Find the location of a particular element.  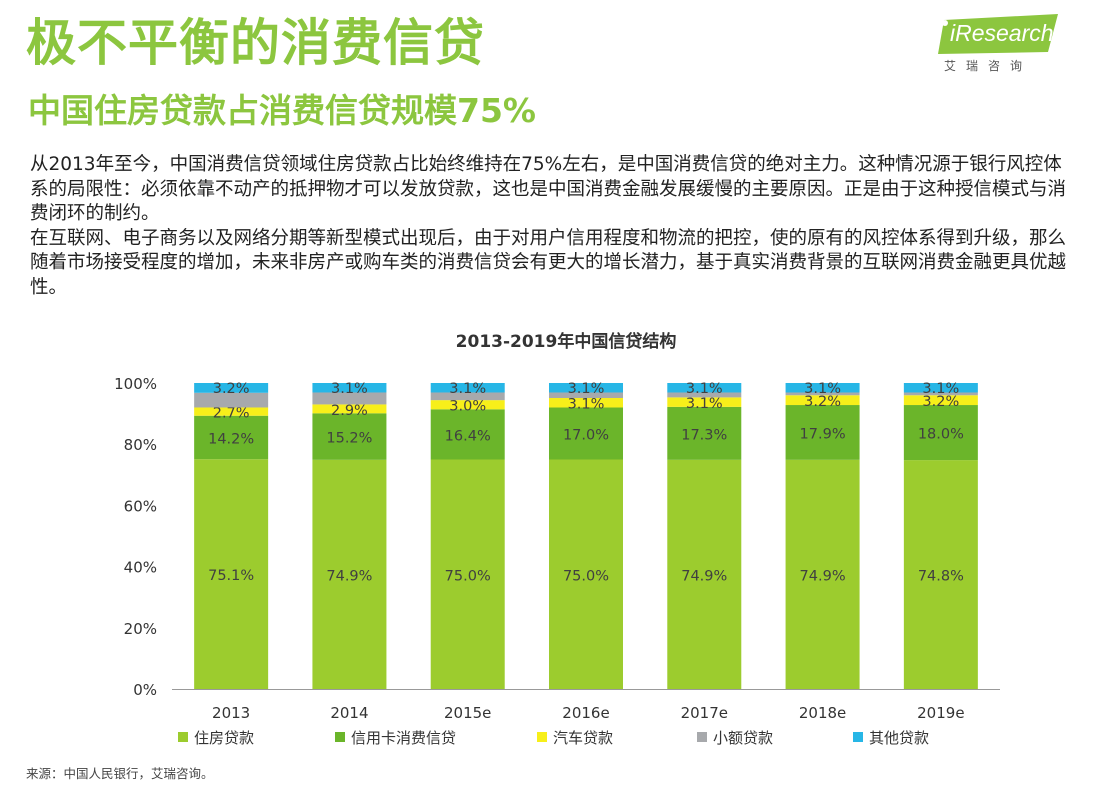

data-label: 15.2% is located at coordinates (349, 439).